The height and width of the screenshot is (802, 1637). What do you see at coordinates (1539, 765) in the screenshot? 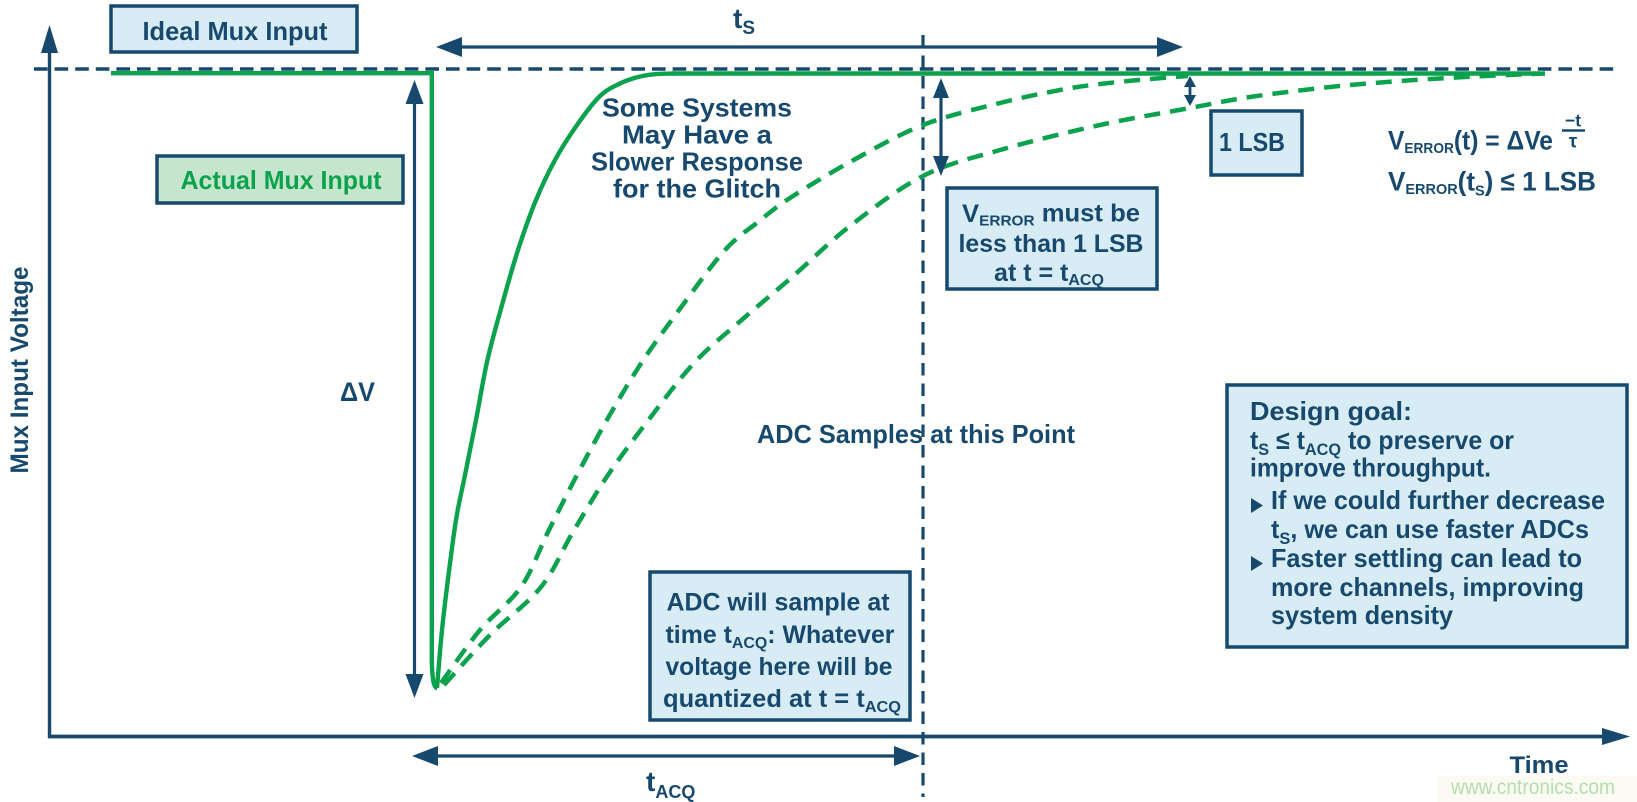
I see `svg-text: Time` at bounding box center [1539, 765].